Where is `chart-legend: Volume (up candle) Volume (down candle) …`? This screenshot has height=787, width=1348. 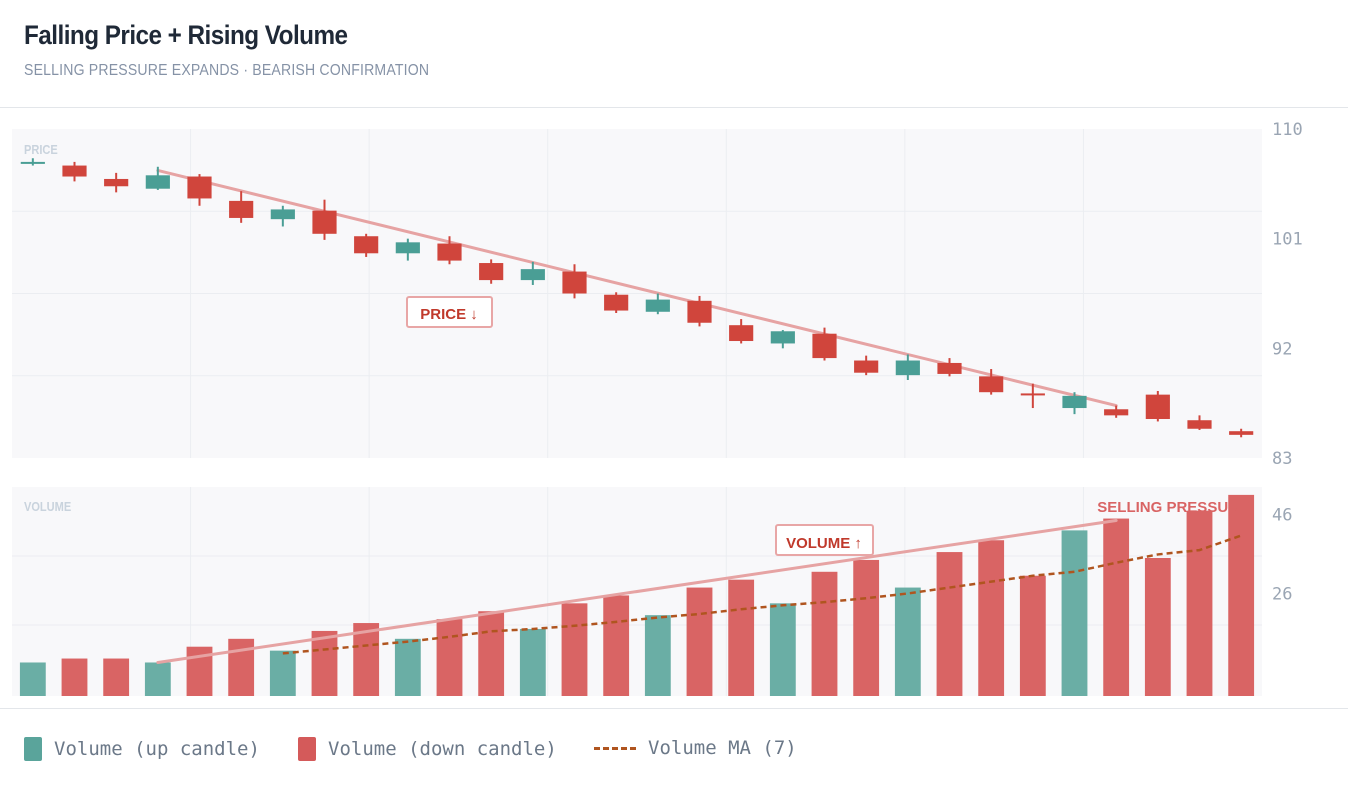
chart-legend: Volume (up candle) Volume (down candle) … is located at coordinates (674, 747).